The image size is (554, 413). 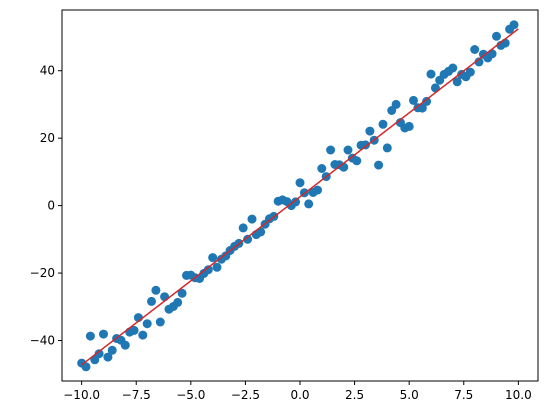 I want to click on y-tick-label: −20, so click(x=42, y=273).